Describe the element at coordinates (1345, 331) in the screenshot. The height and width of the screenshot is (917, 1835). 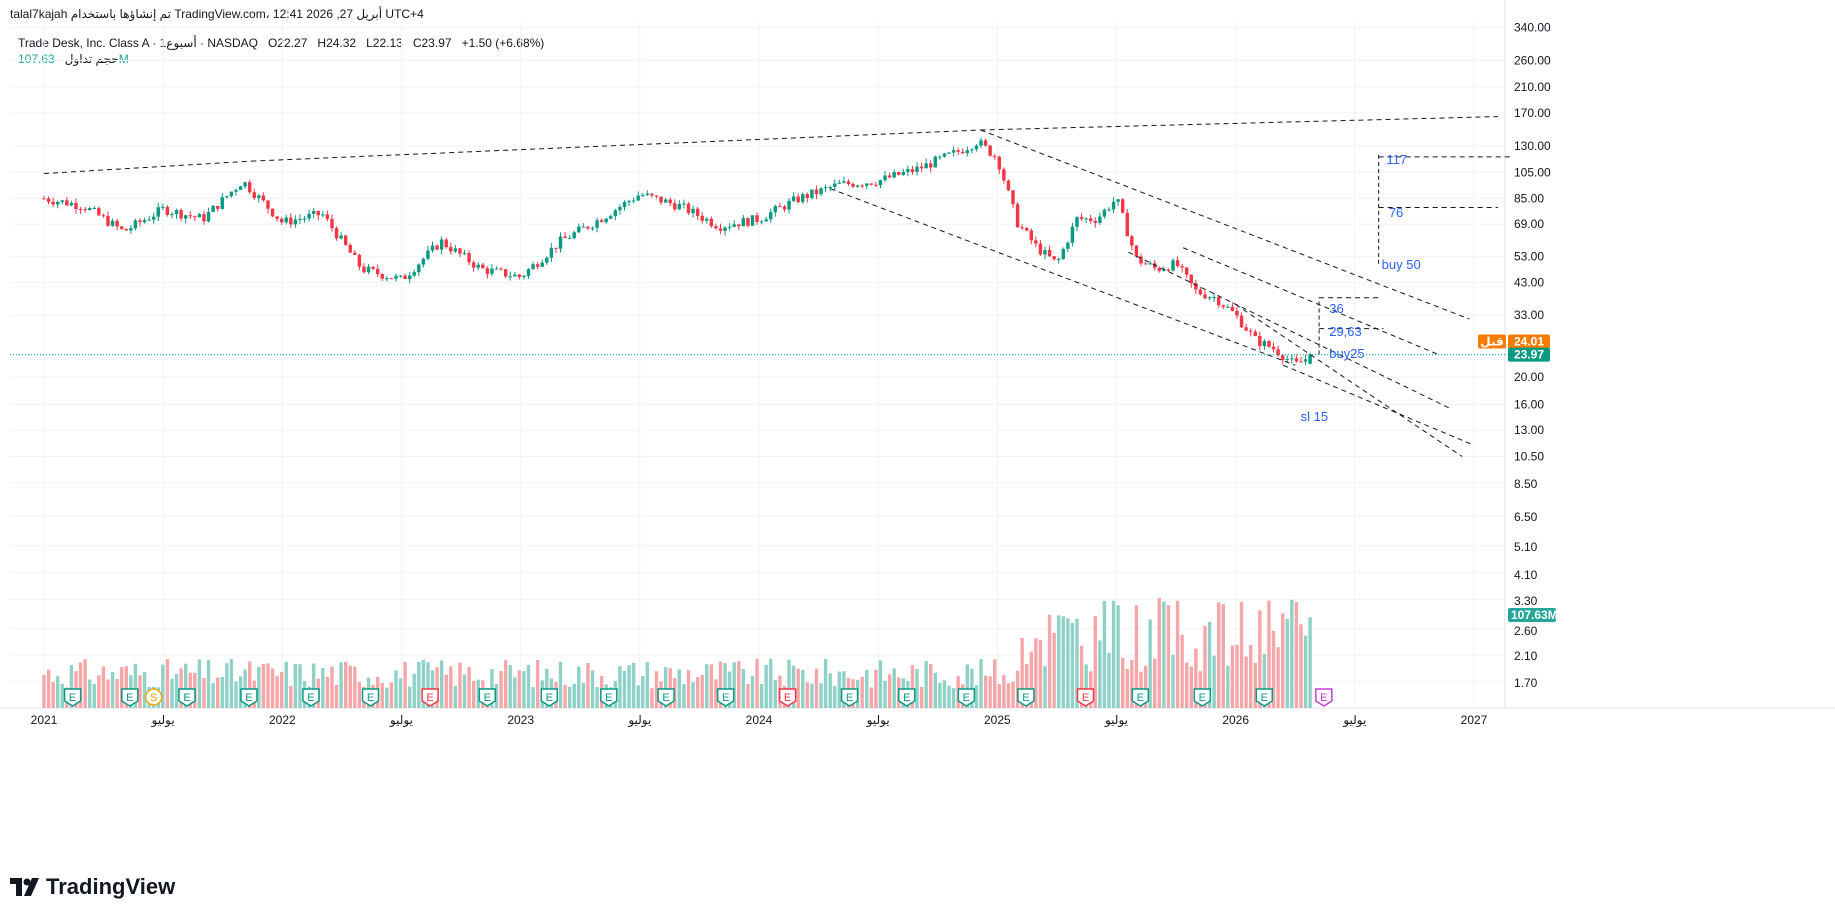
I see `annotation-label: 29,63` at that location.